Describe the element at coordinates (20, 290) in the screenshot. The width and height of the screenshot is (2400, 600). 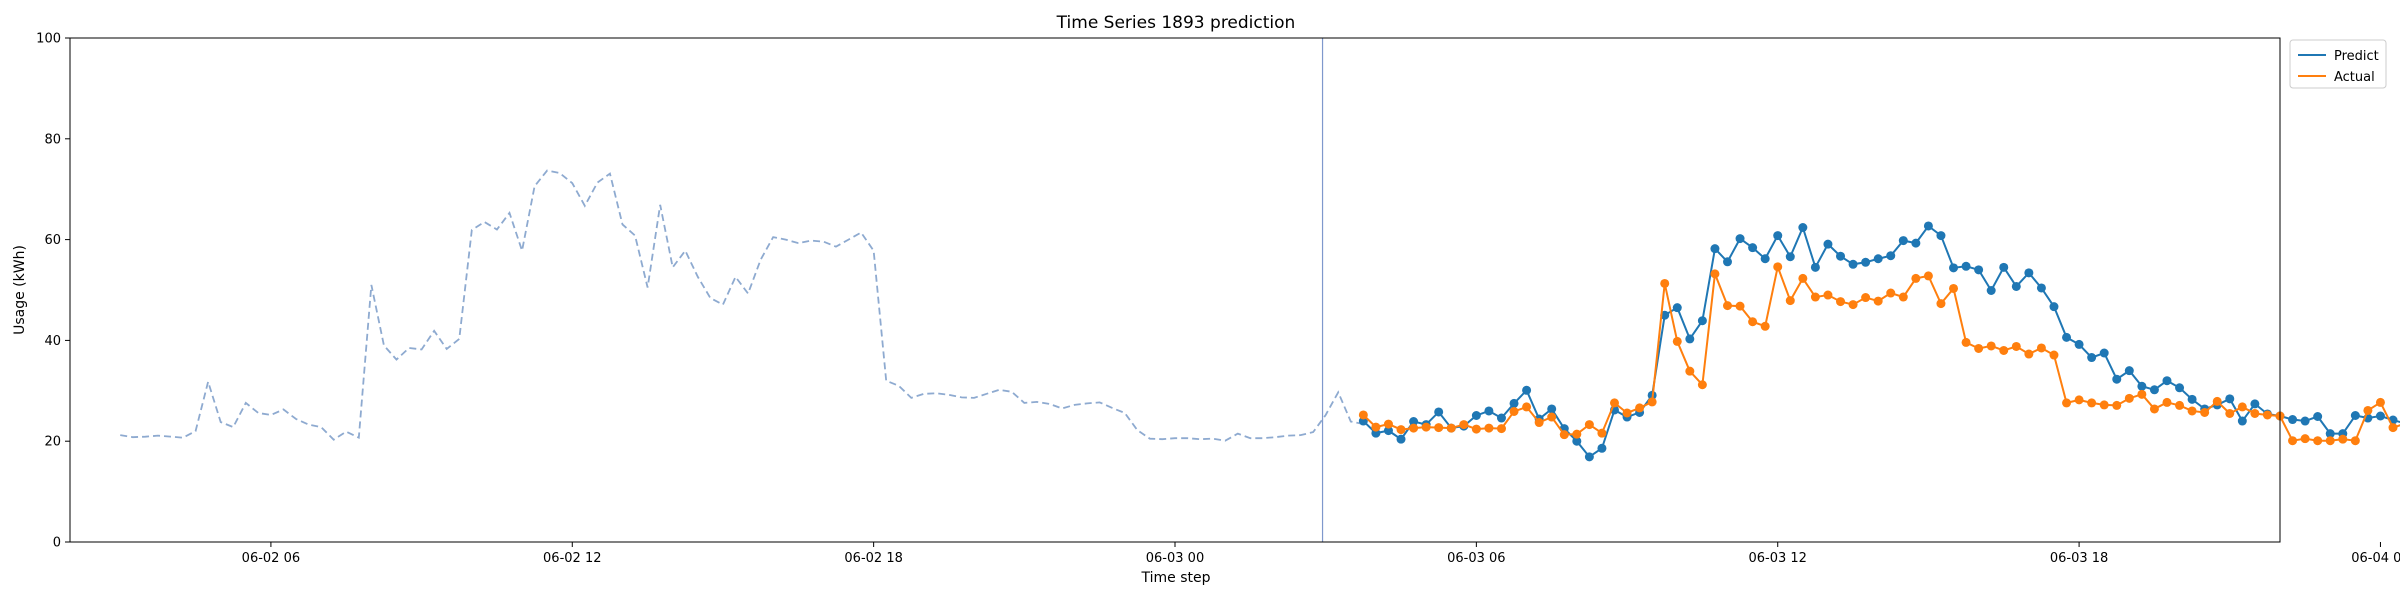
I see `y-axis-label: Usage (kWh)` at that location.